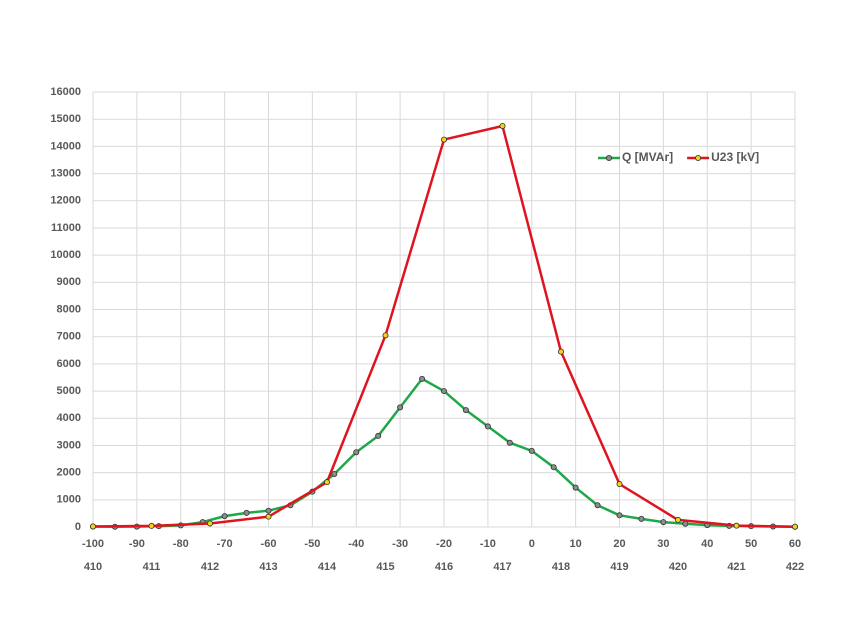 This screenshot has height=637, width=850. I want to click on x-tick-label: -90, so click(137, 544).